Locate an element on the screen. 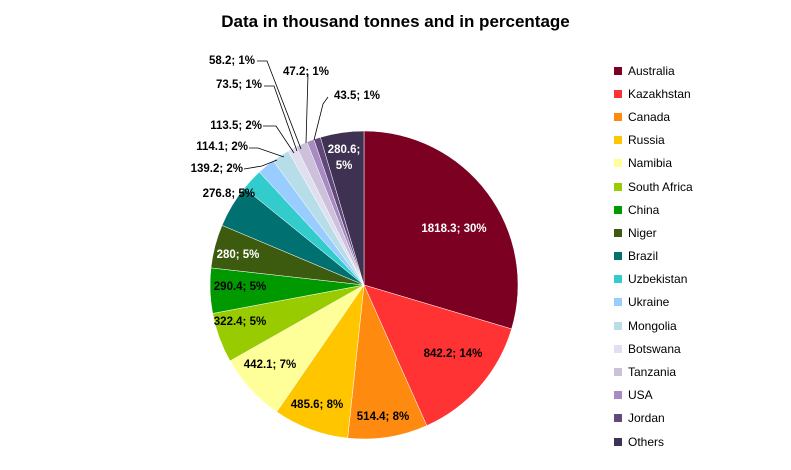 The width and height of the screenshot is (791, 470). data-label: 276.8; 5% is located at coordinates (229, 194).